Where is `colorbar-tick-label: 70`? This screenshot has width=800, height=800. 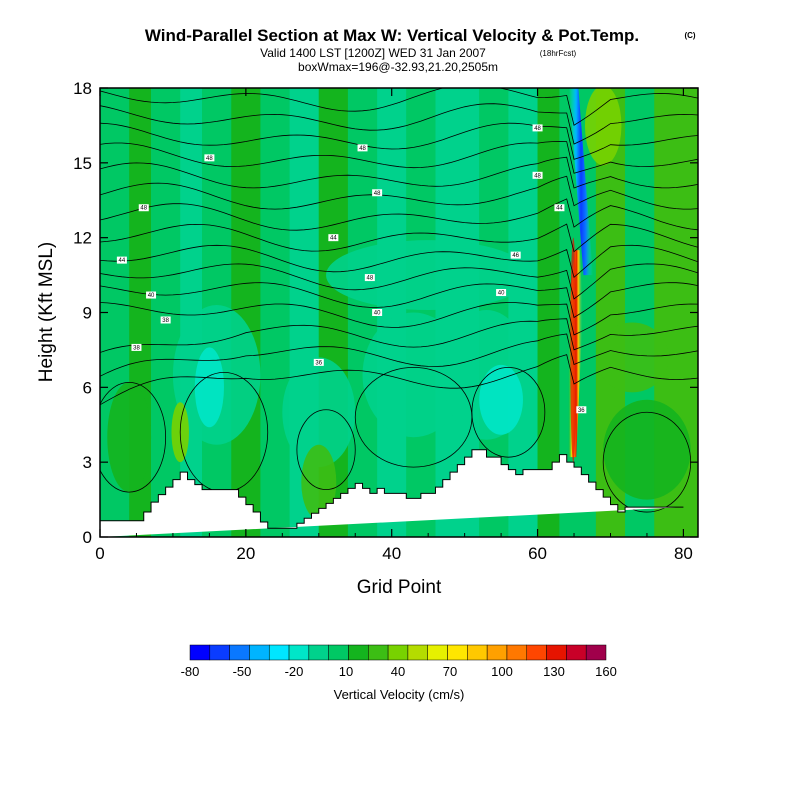 colorbar-tick-label: 70 is located at coordinates (450, 671).